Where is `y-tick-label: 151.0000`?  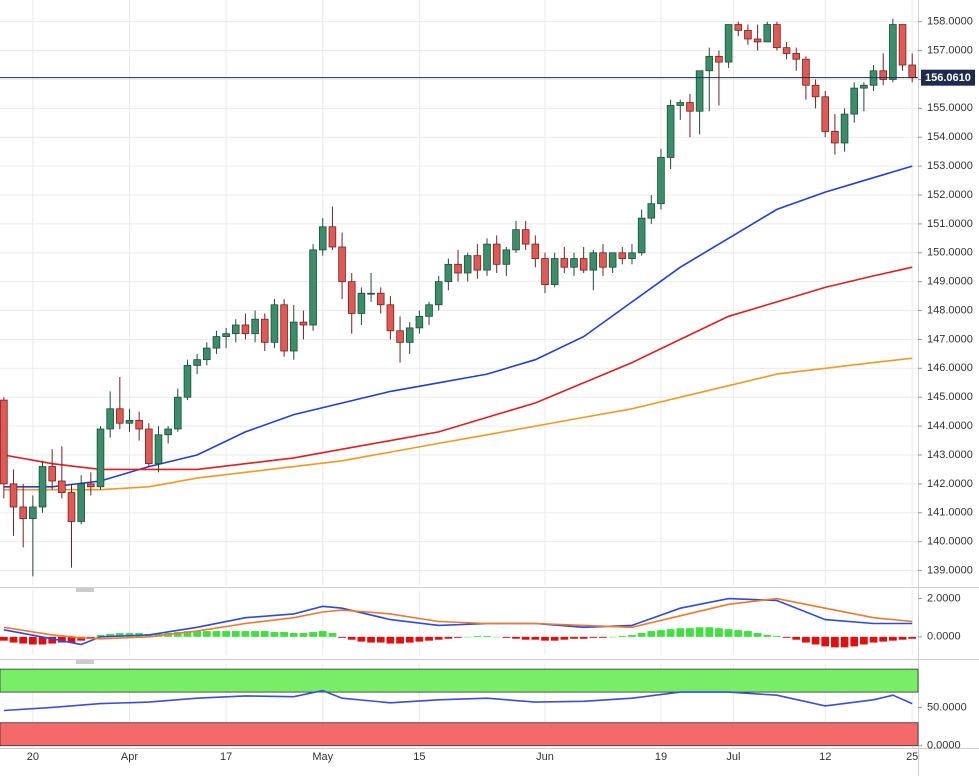 y-tick-label: 151.0000 is located at coordinates (950, 224).